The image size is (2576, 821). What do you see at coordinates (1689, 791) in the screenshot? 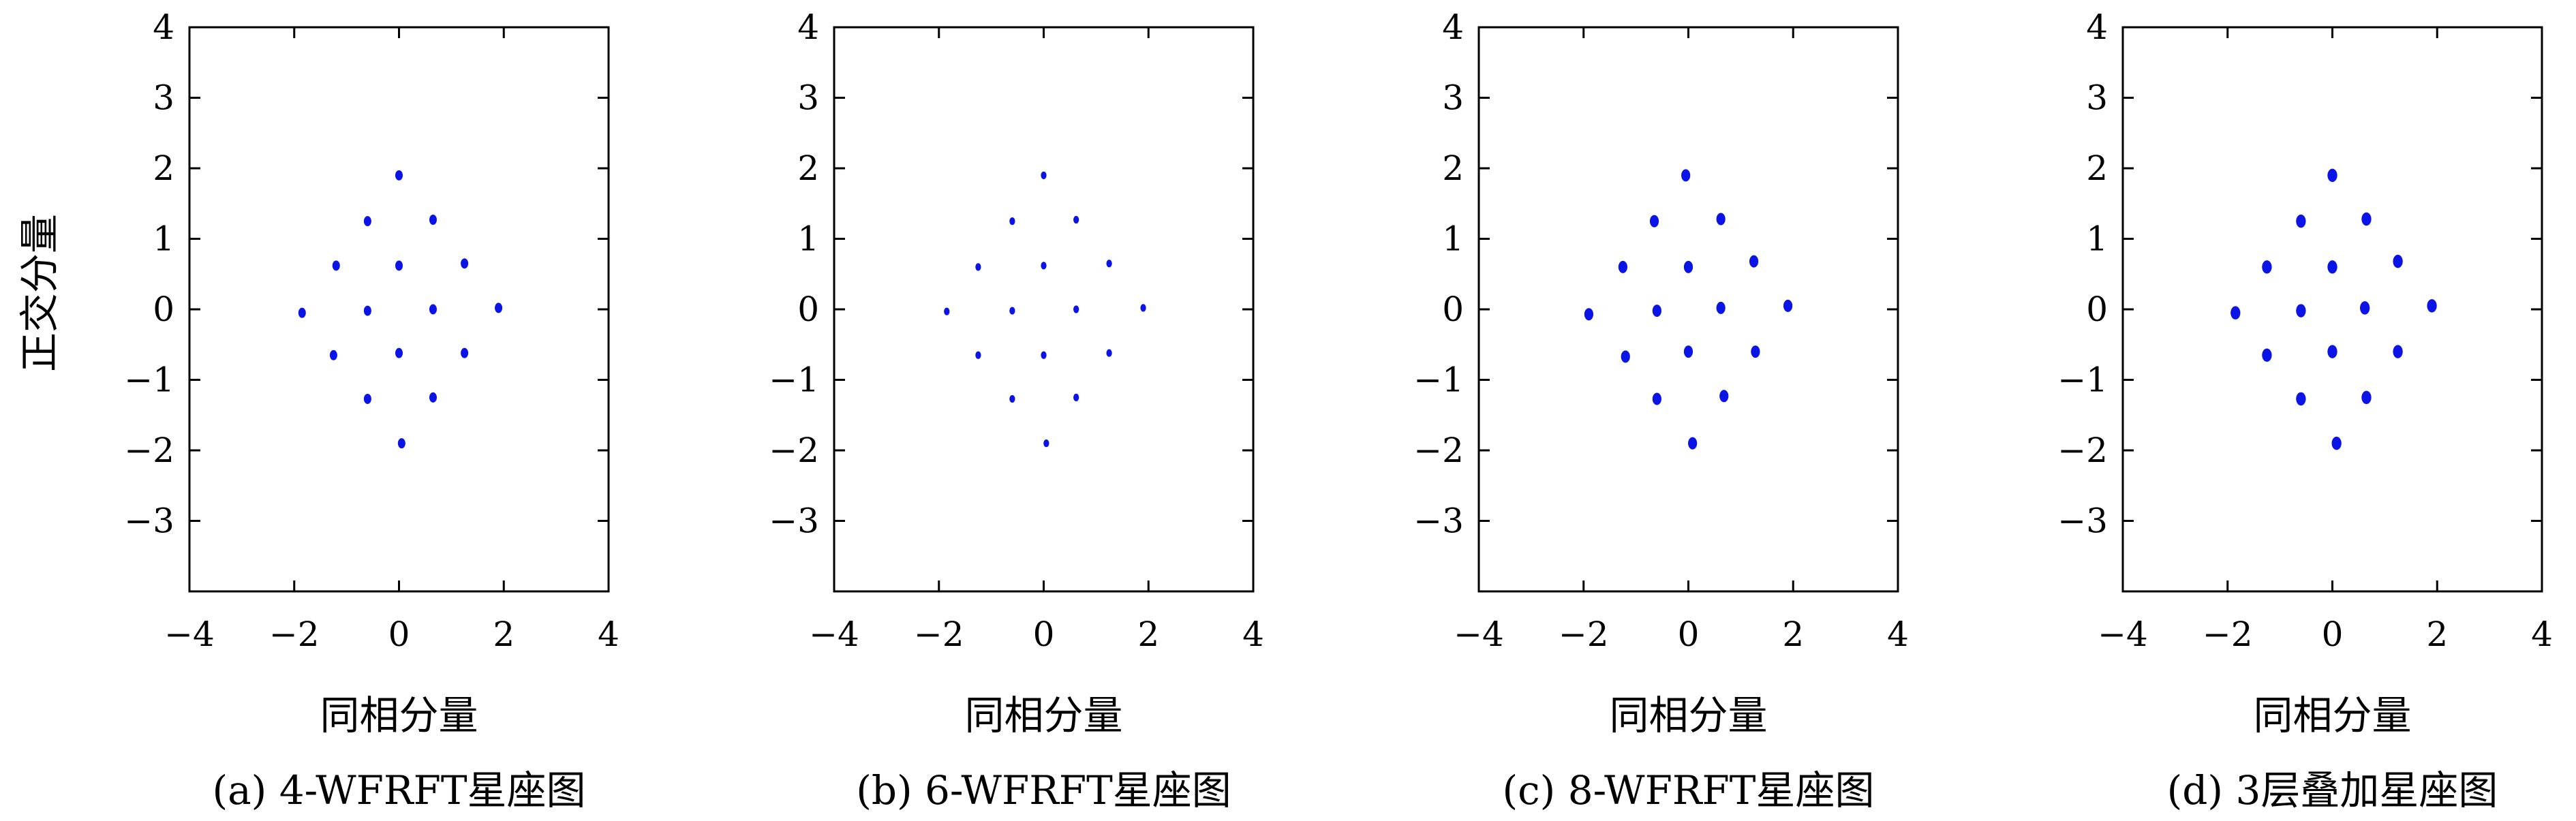
I see `panel-caption: (c) 8-WFRFT星座图` at bounding box center [1689, 791].